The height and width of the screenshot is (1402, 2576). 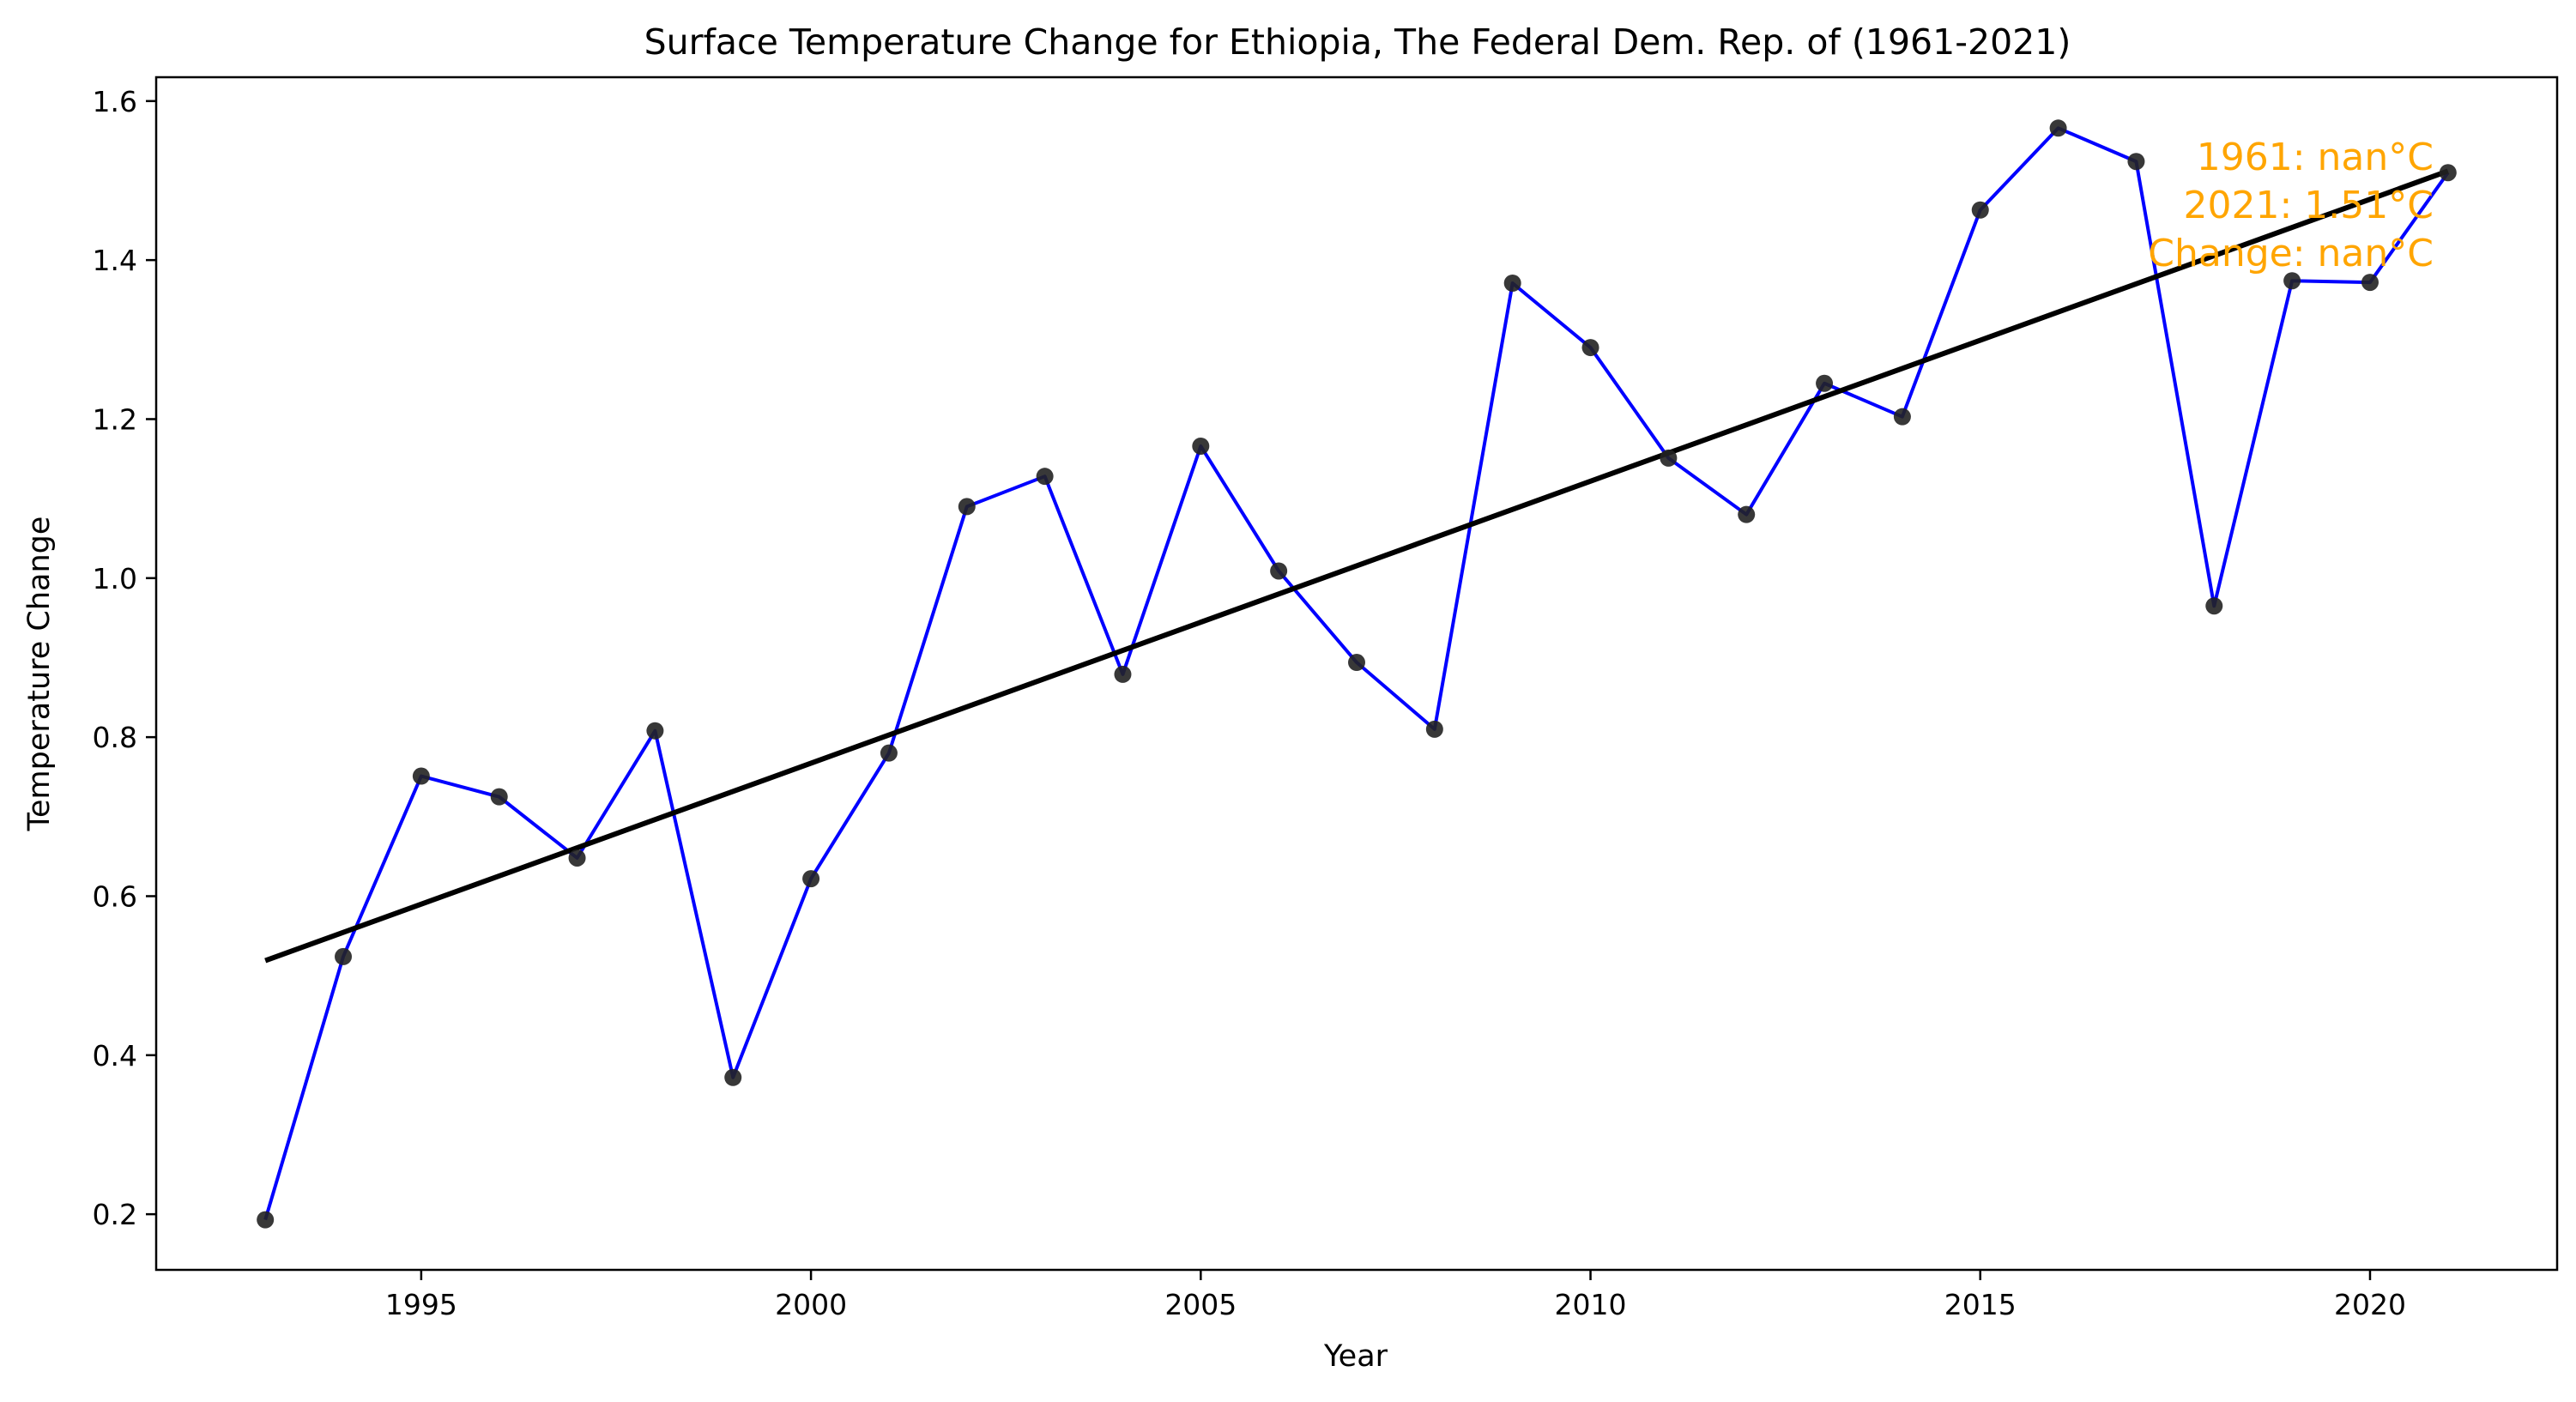 What do you see at coordinates (115, 1056) in the screenshot?
I see `y-tick-label: 0.4` at bounding box center [115, 1056].